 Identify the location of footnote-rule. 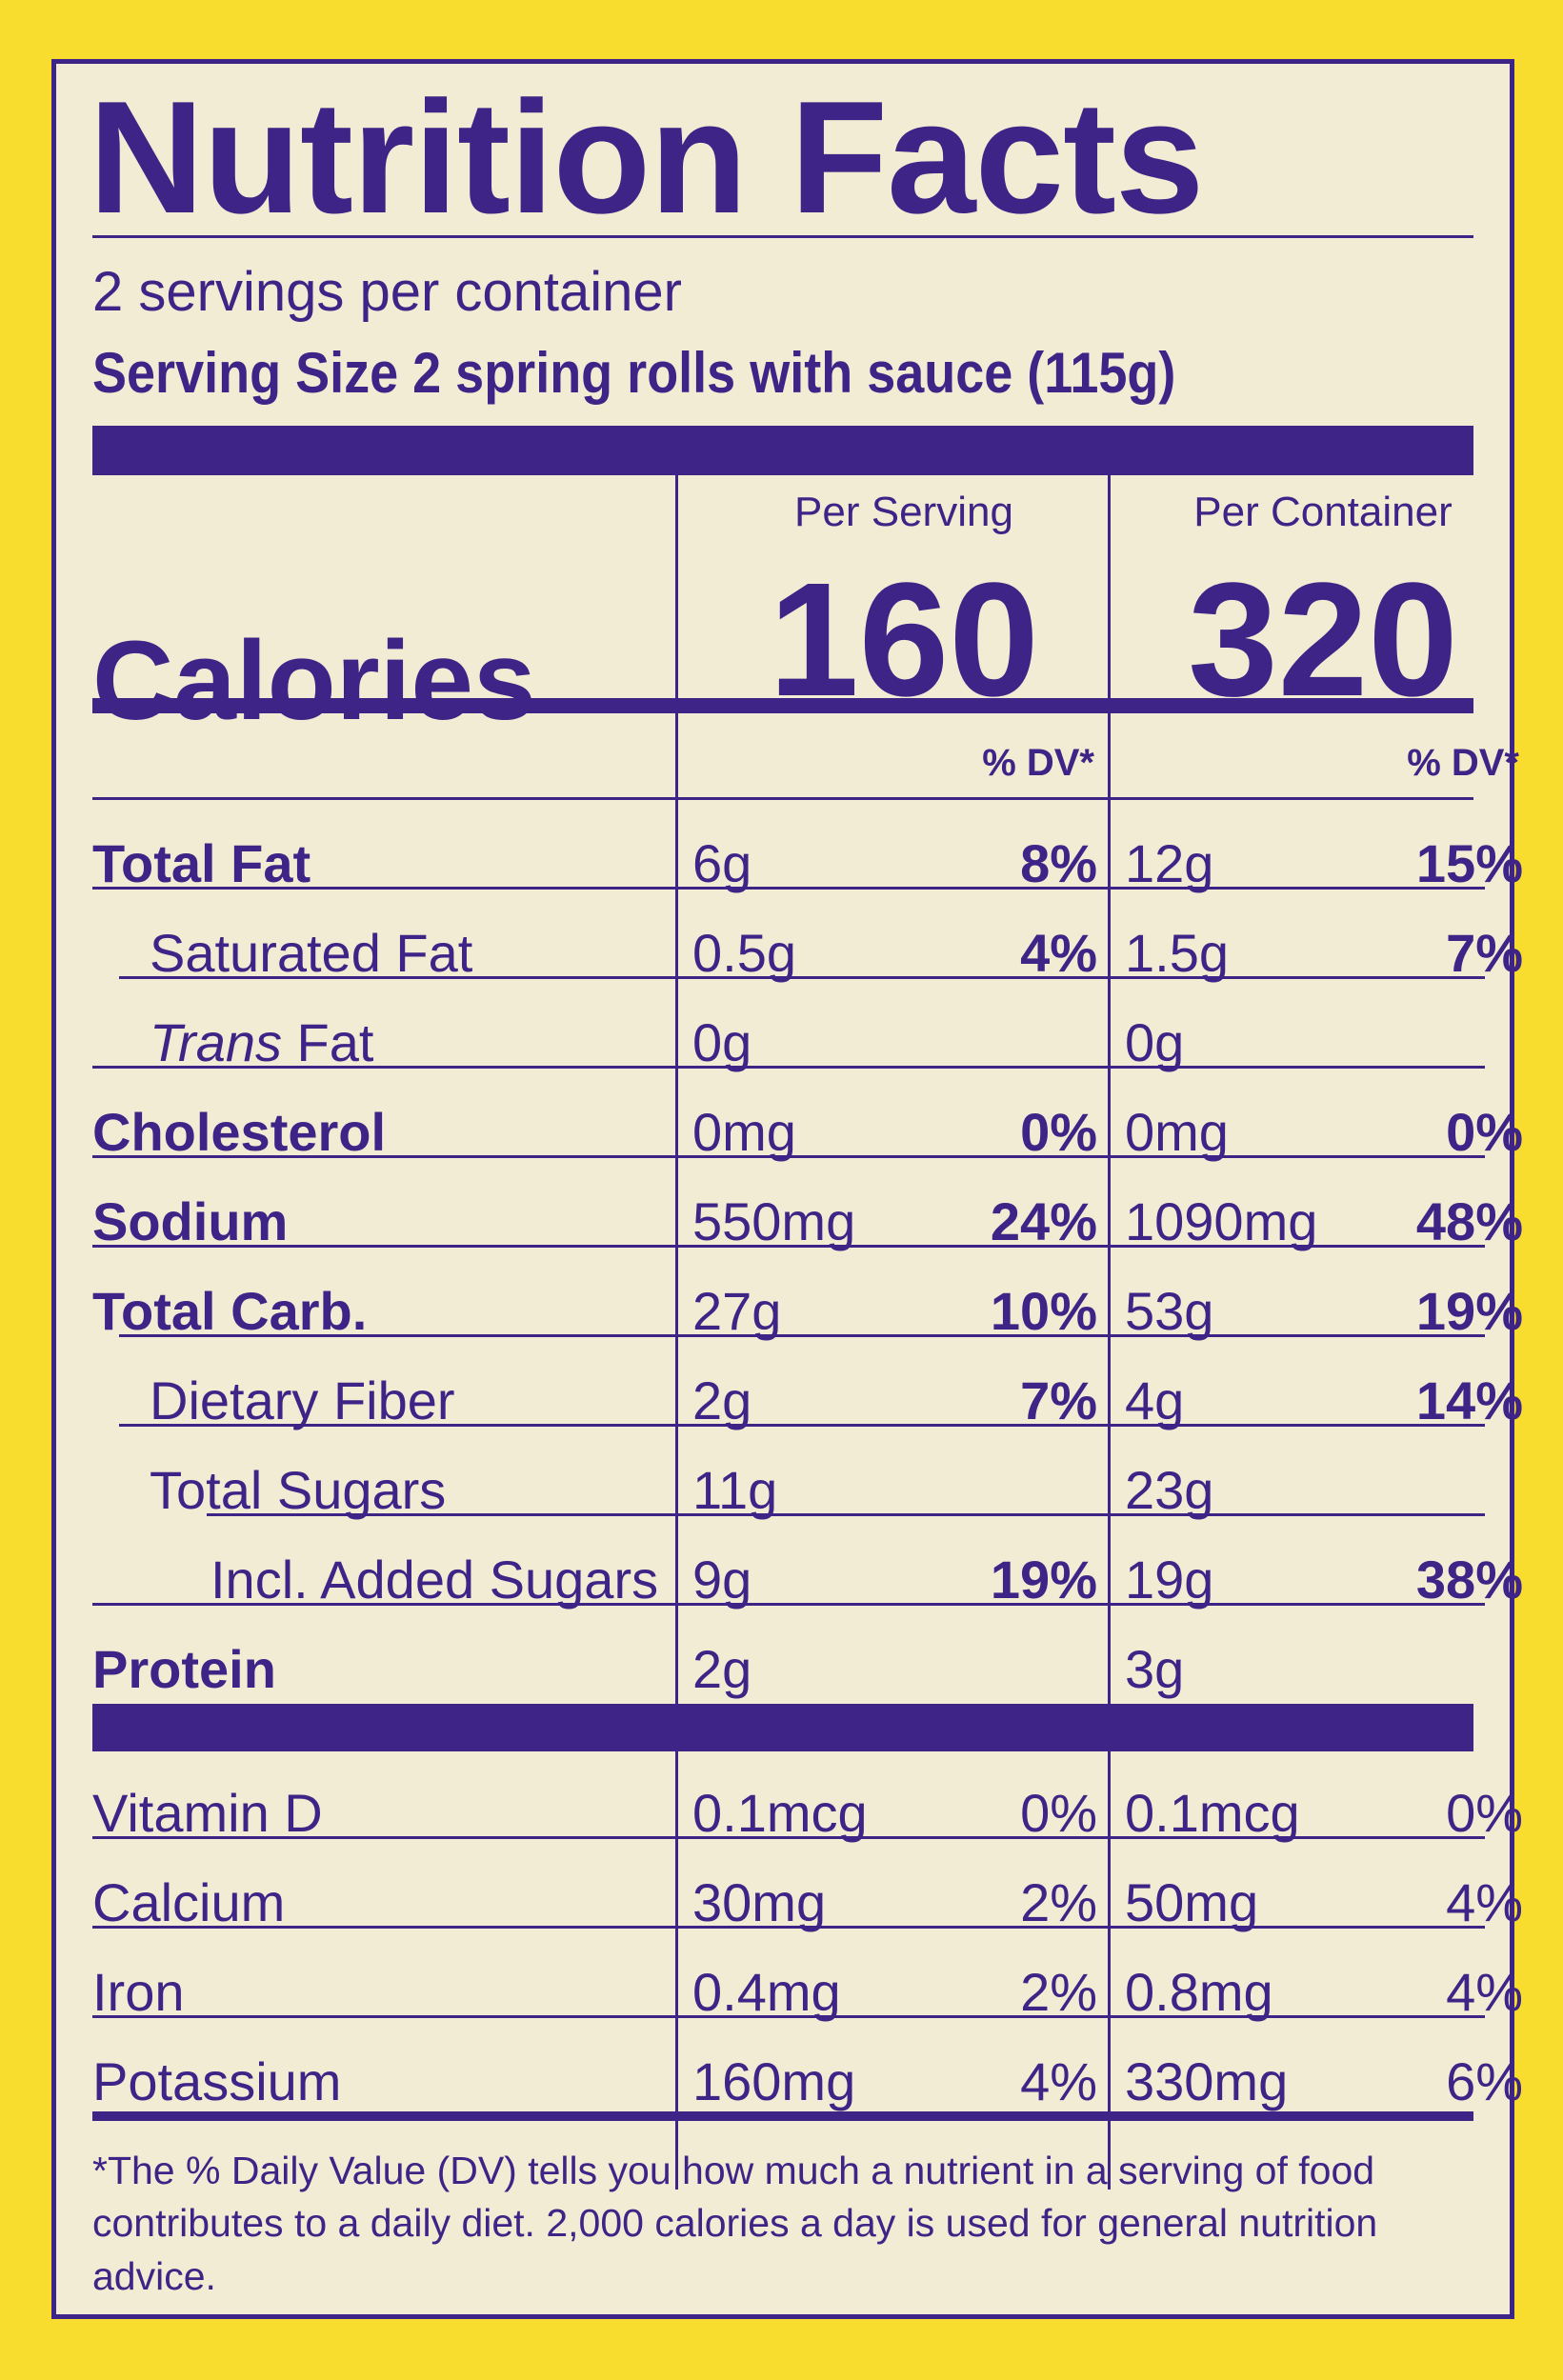
(782, 2116).